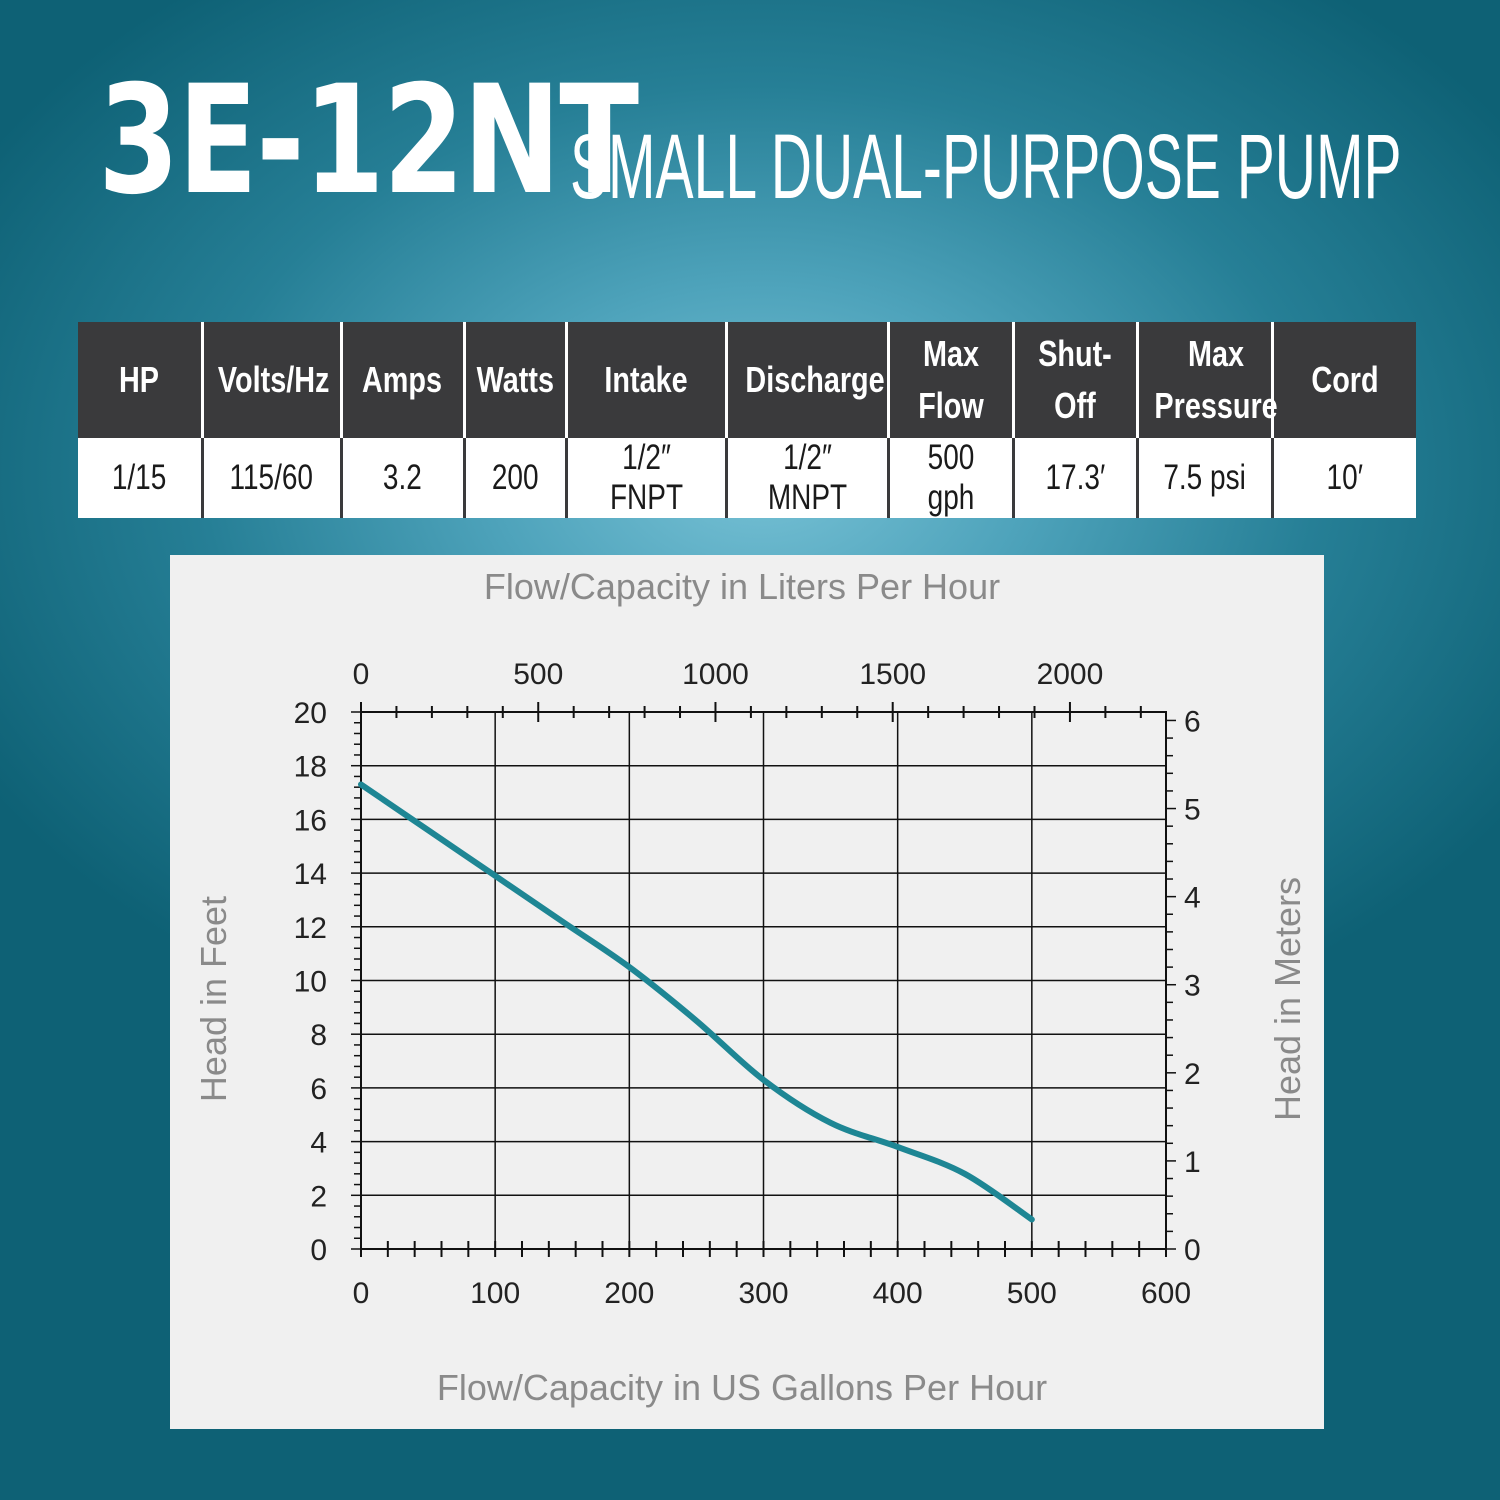  I want to click on spec-header-text: Pressure, so click(1215, 405).